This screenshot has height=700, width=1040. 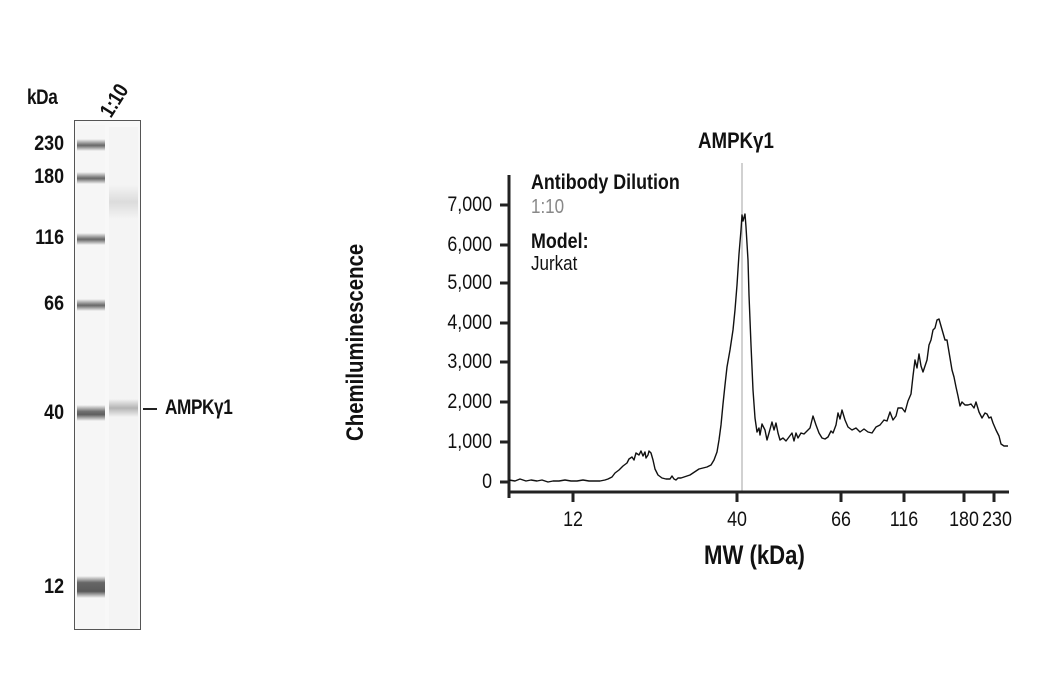 I want to click on legend-model-heading: Model:, so click(x=560, y=241).